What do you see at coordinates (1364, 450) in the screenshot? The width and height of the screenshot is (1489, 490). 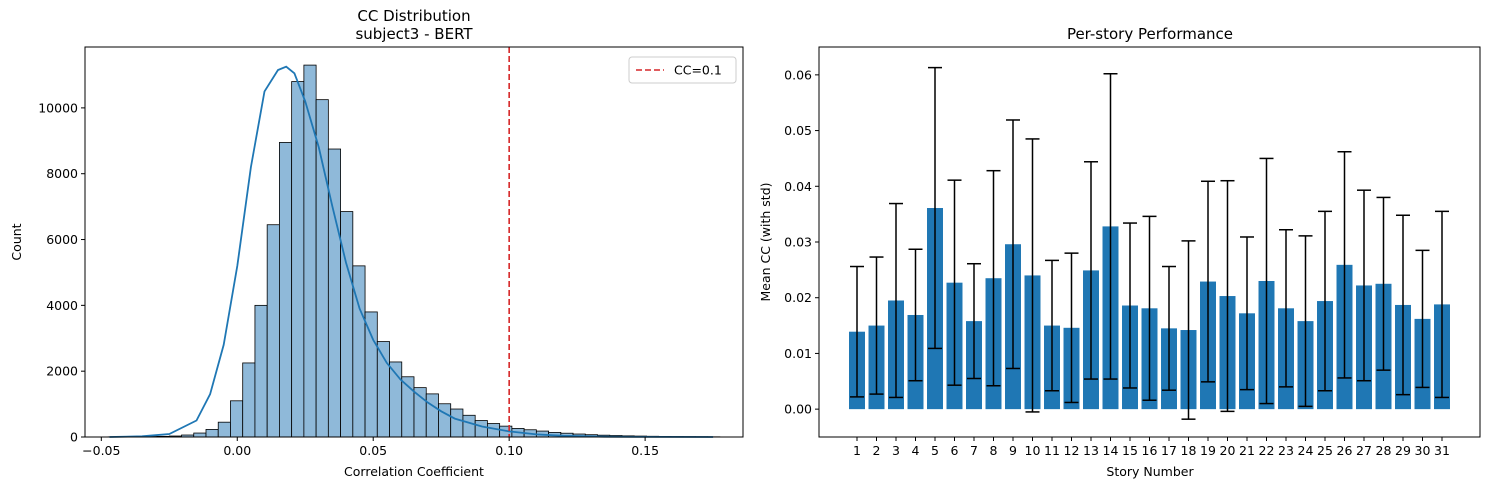 I see `x-tick-label: 27` at bounding box center [1364, 450].